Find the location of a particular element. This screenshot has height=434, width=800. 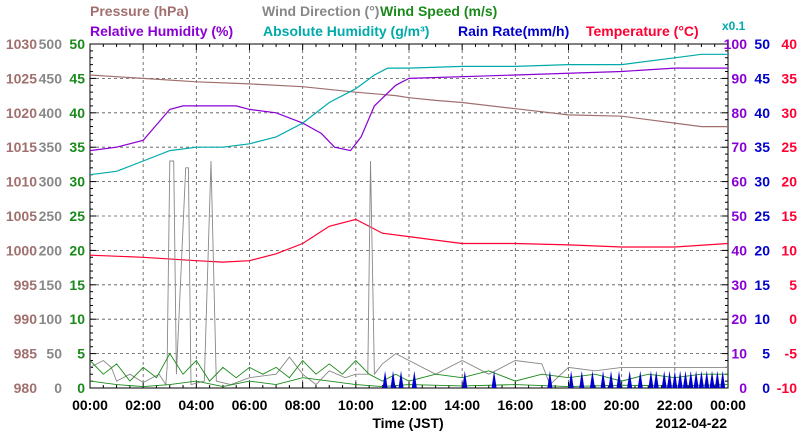

tick-label-pressure: 1000 is located at coordinates (21, 250).